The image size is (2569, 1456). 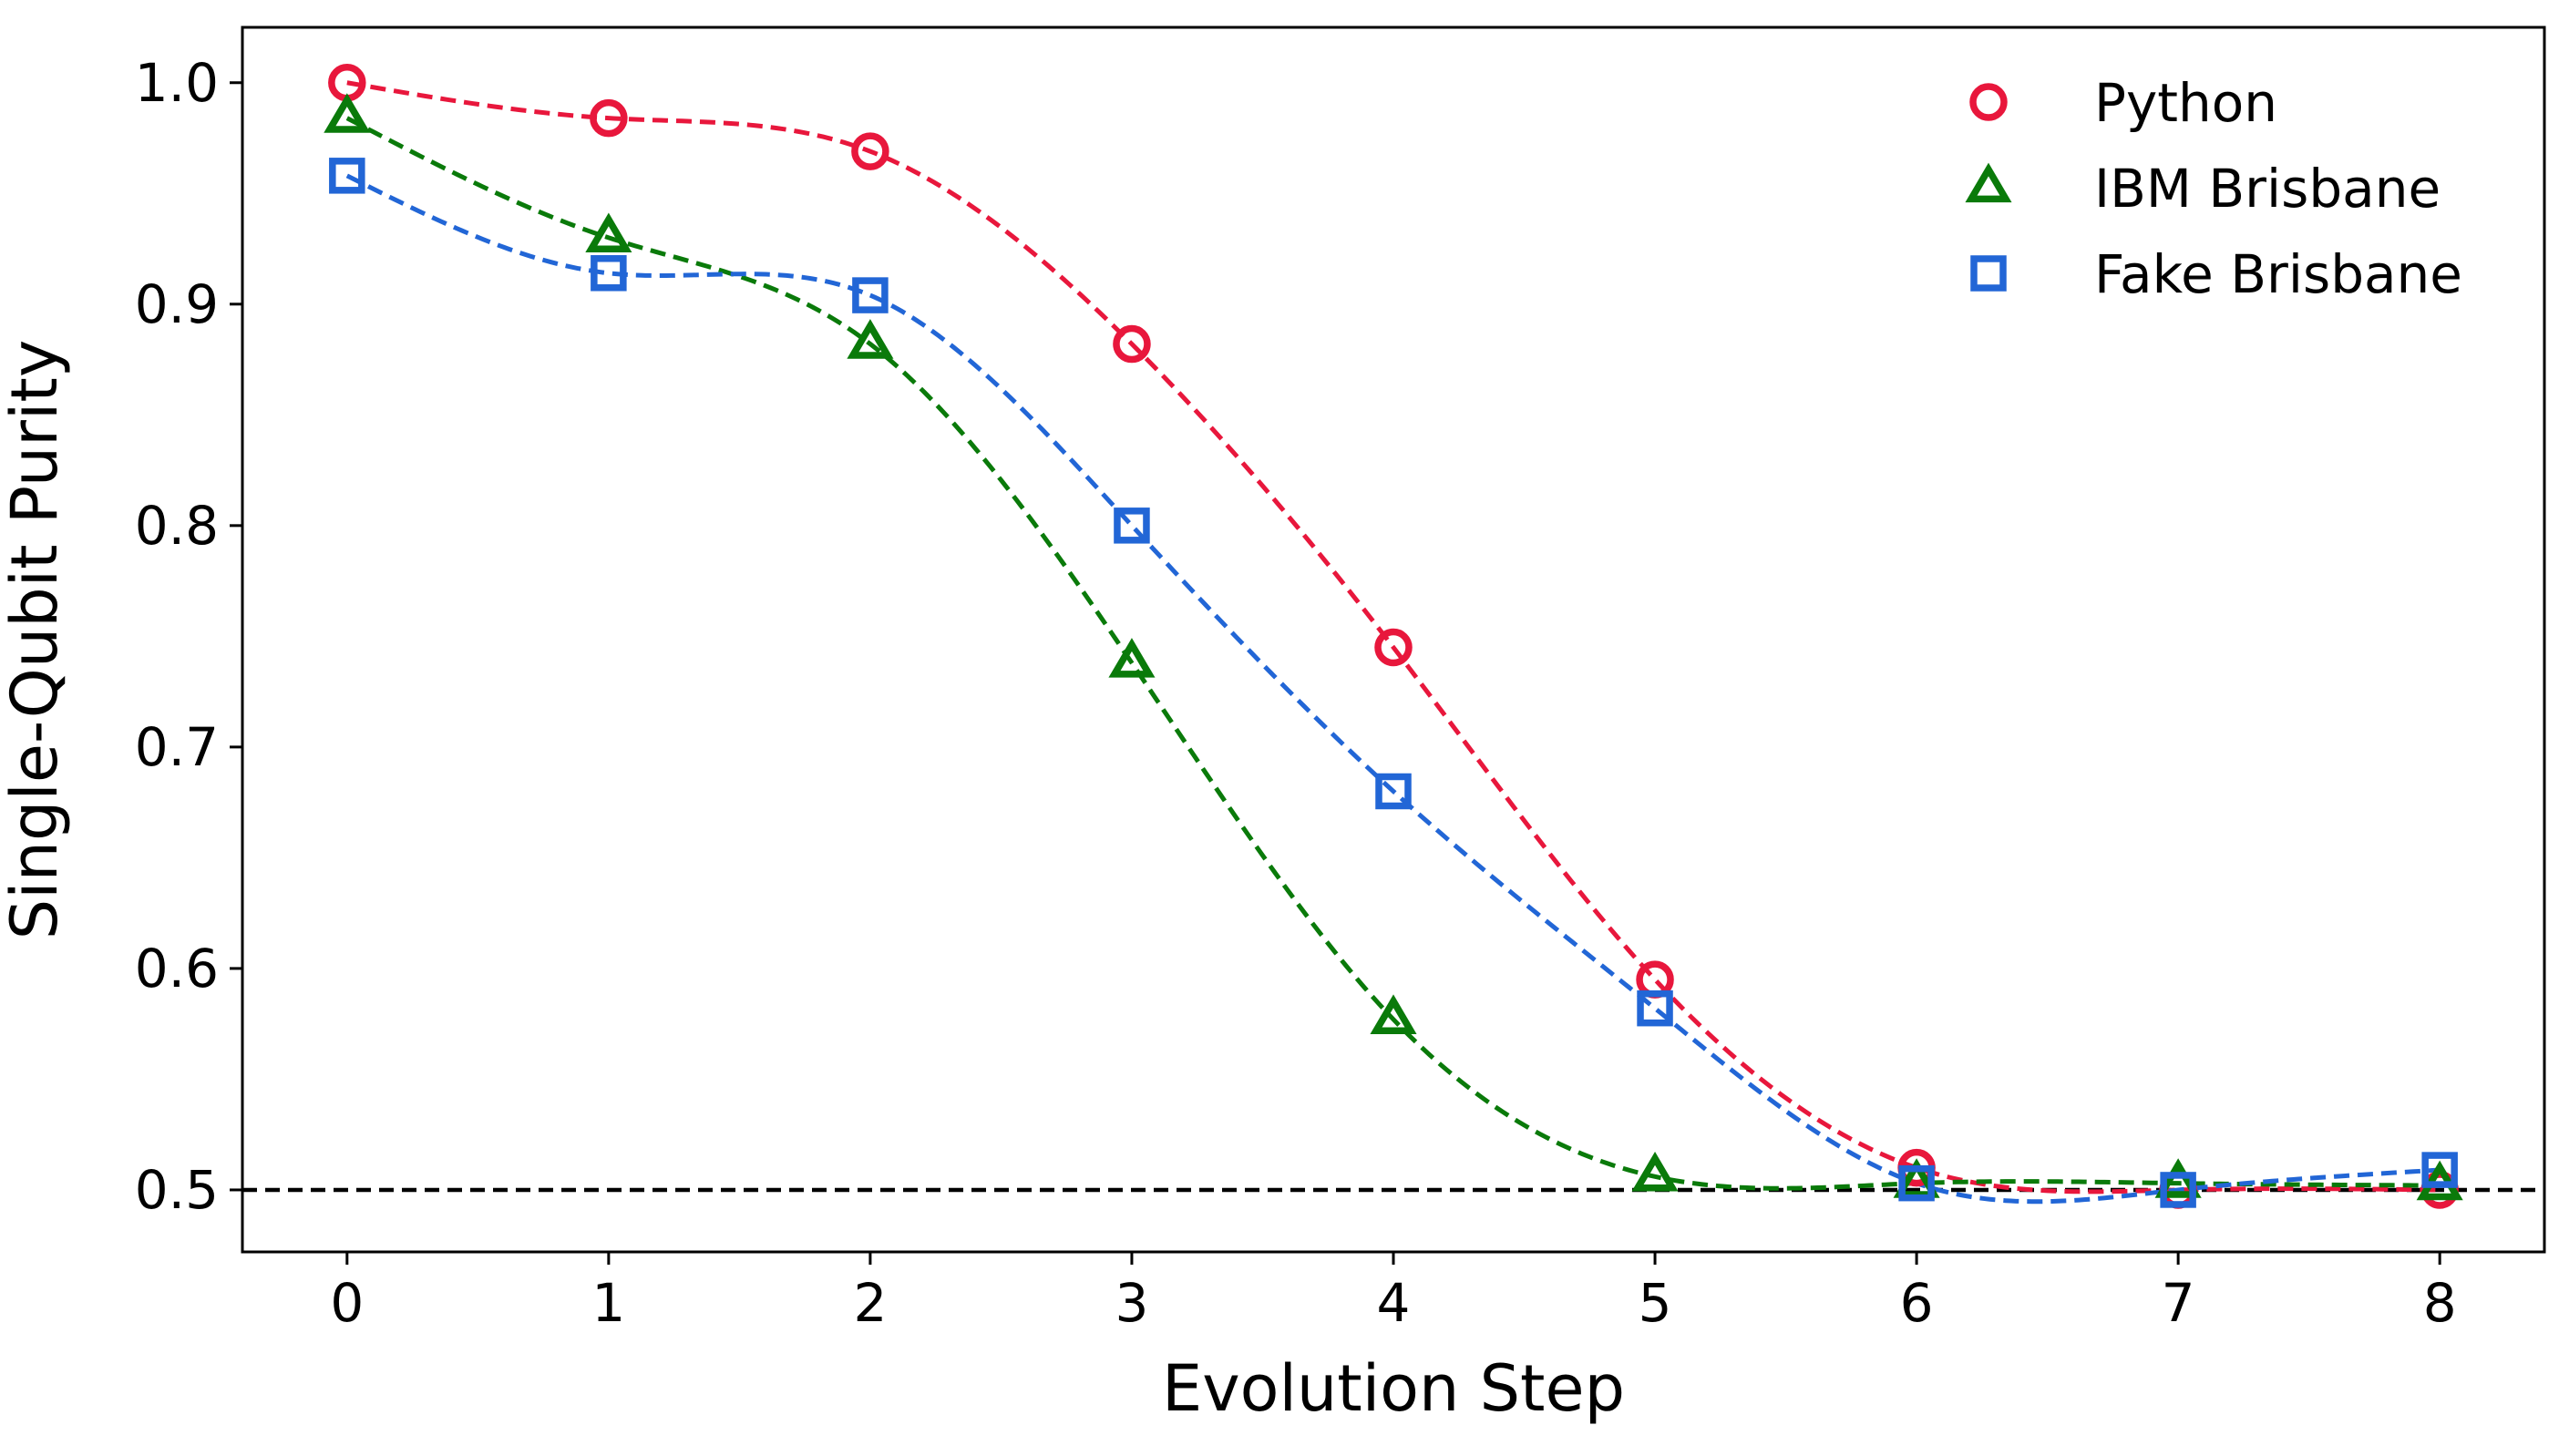 What do you see at coordinates (1394, 1388) in the screenshot?
I see `x-axis-label: Evolution Step` at bounding box center [1394, 1388].